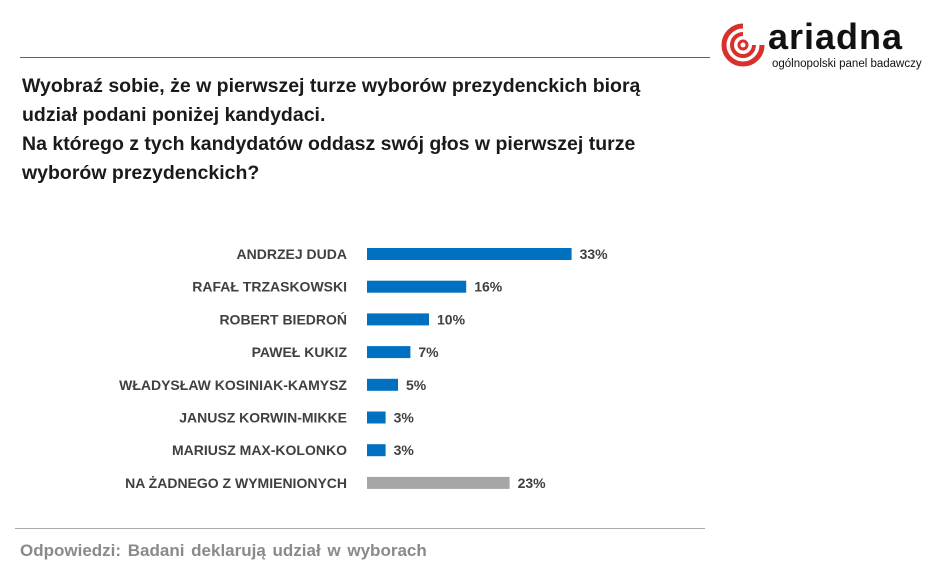 This screenshot has height=578, width=935. What do you see at coordinates (847, 64) in the screenshot?
I see `logo-tagline: ogólnopolski panel badawczy` at bounding box center [847, 64].